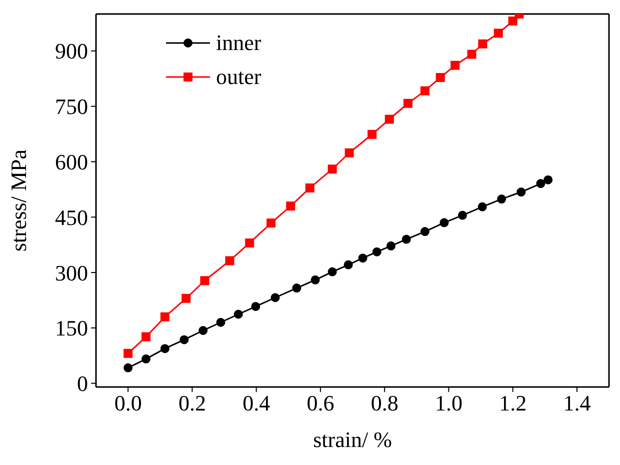 The height and width of the screenshot is (465, 620). What do you see at coordinates (352, 439) in the screenshot?
I see `x-axis-title: strain/ %` at bounding box center [352, 439].